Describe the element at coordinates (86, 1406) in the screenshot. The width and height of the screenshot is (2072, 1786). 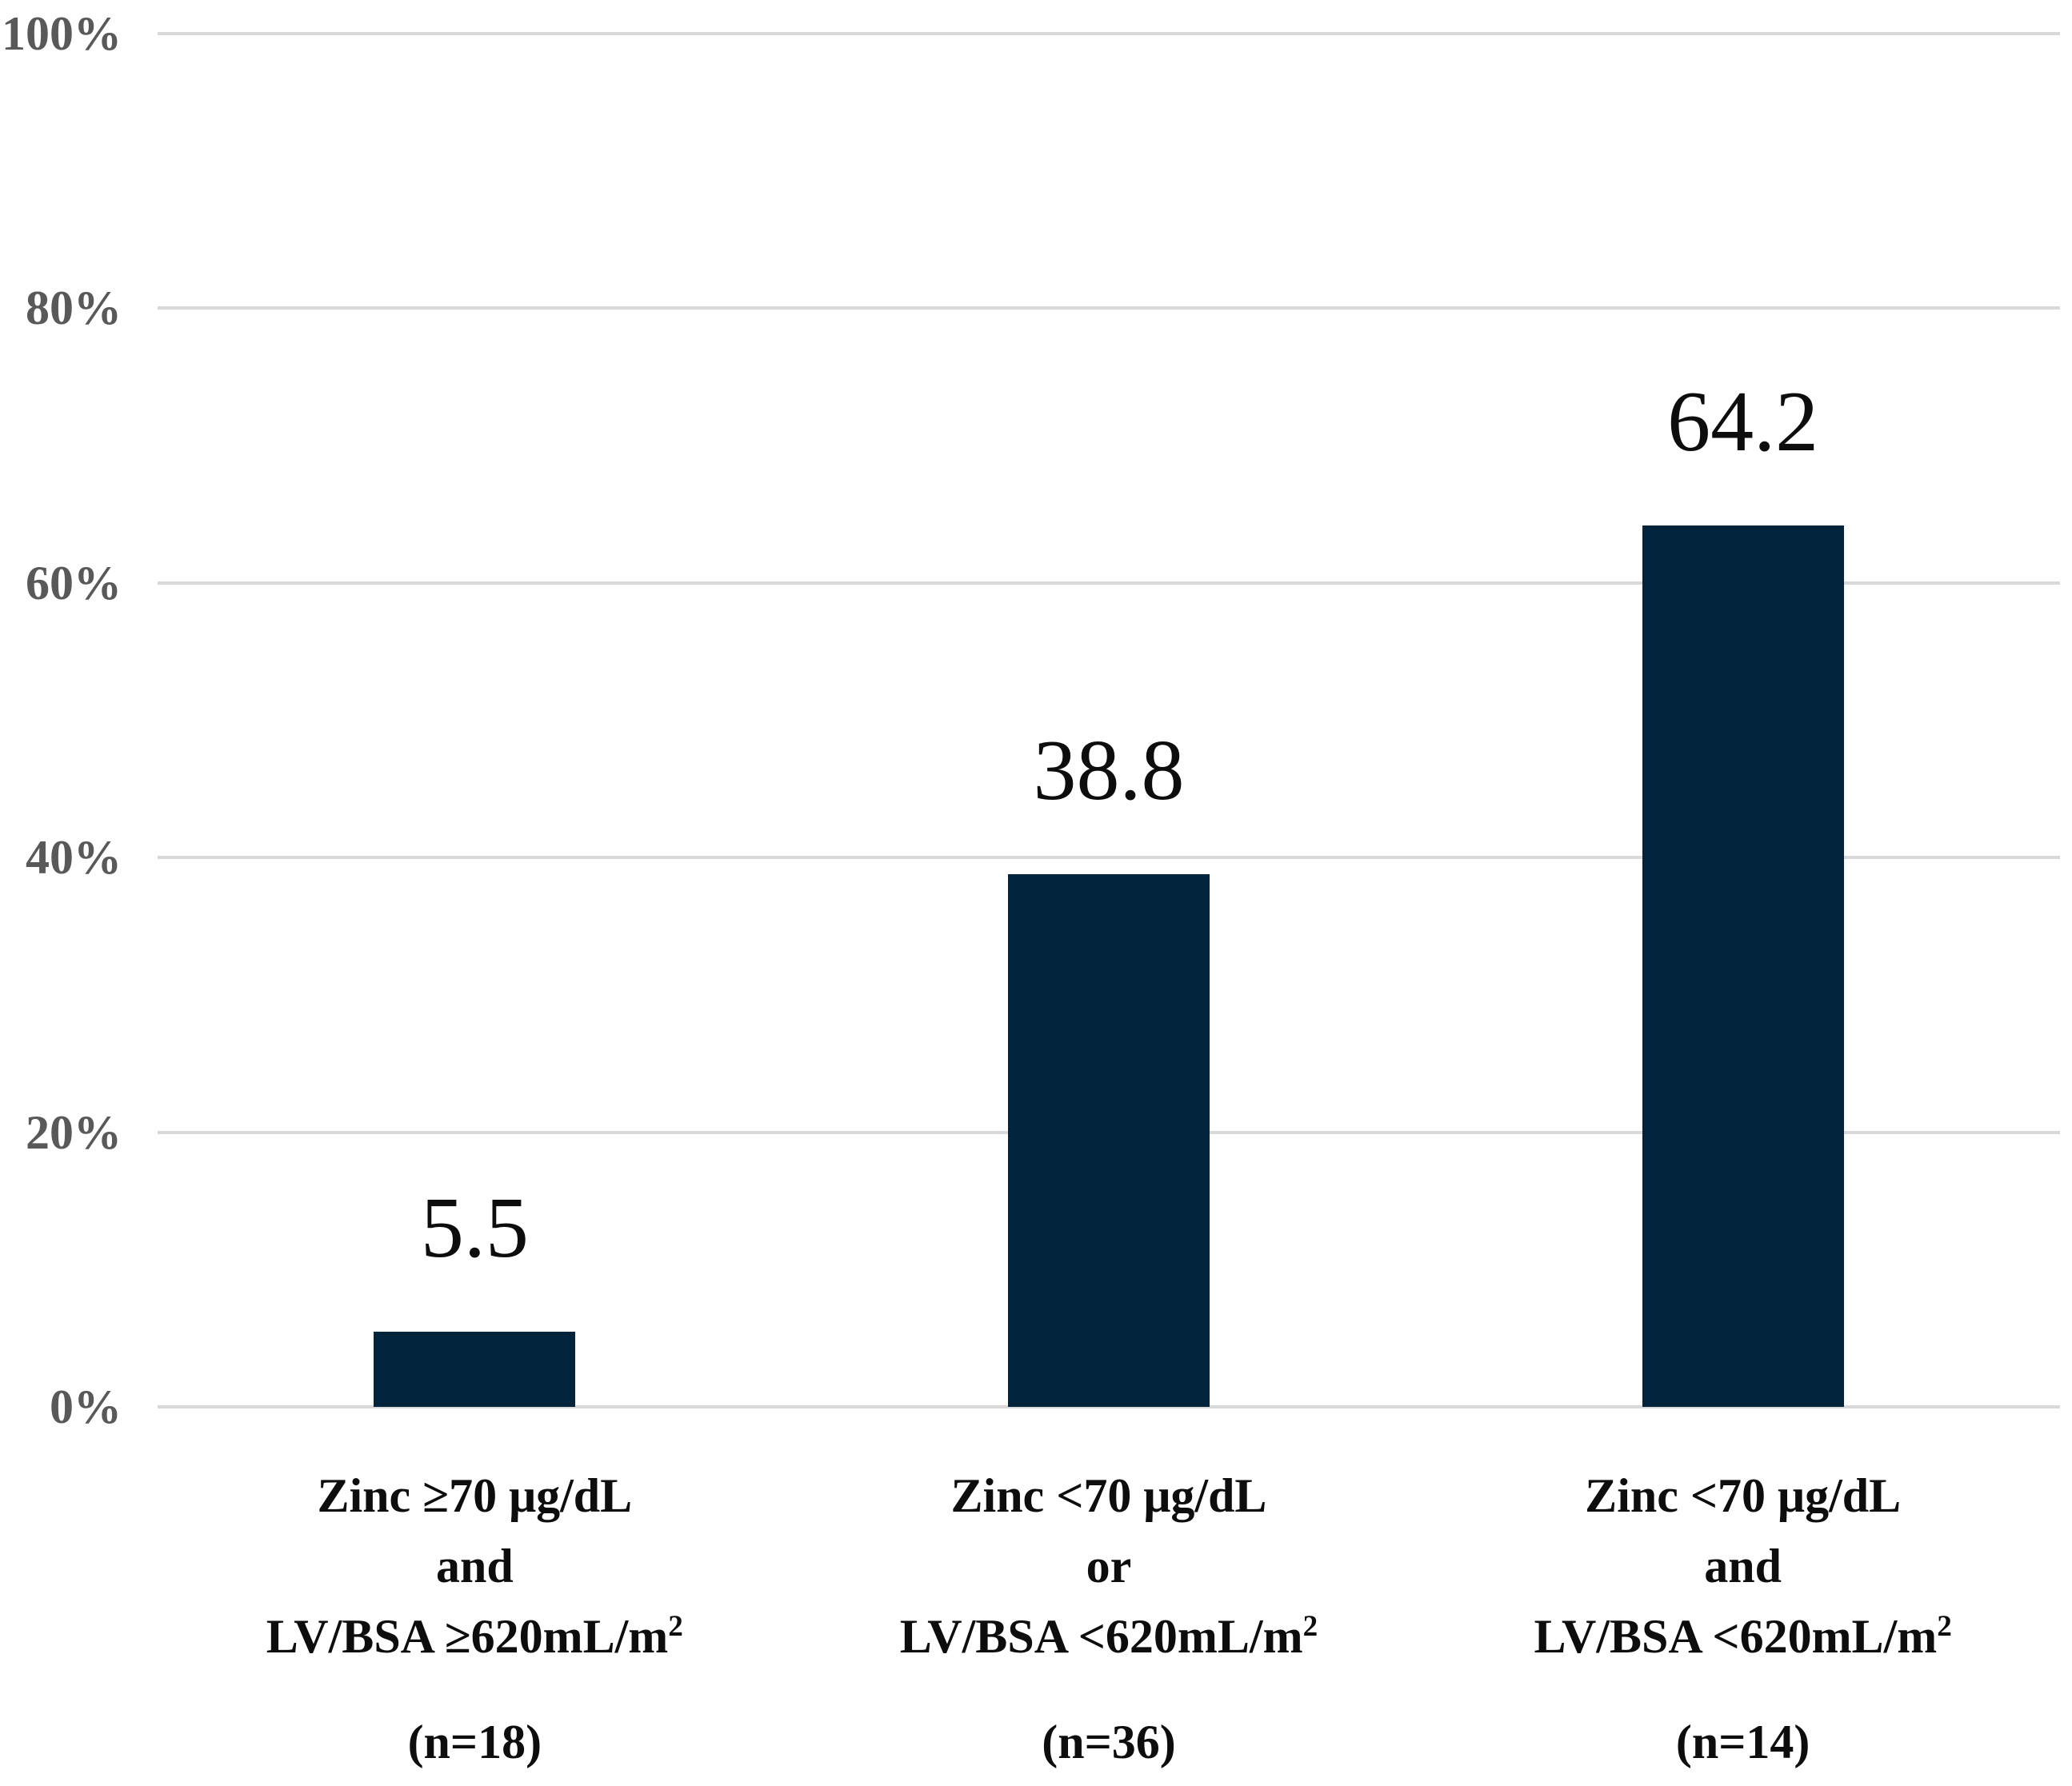
I see `y-axis-tick-label: 0%` at that location.